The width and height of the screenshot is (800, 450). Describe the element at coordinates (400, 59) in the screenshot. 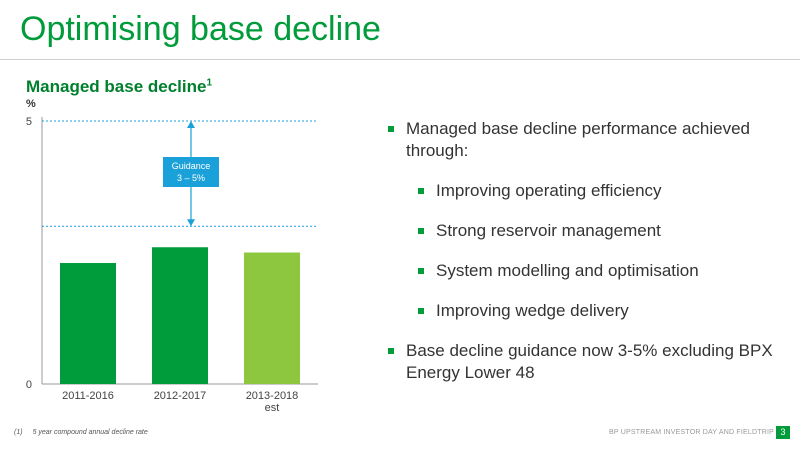

I see `title-divider` at that location.